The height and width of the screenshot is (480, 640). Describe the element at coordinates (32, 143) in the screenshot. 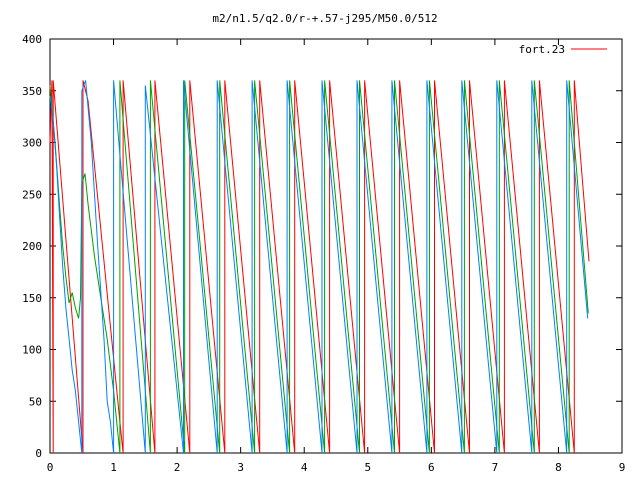

I see `y-tick-label: 300` at that location.